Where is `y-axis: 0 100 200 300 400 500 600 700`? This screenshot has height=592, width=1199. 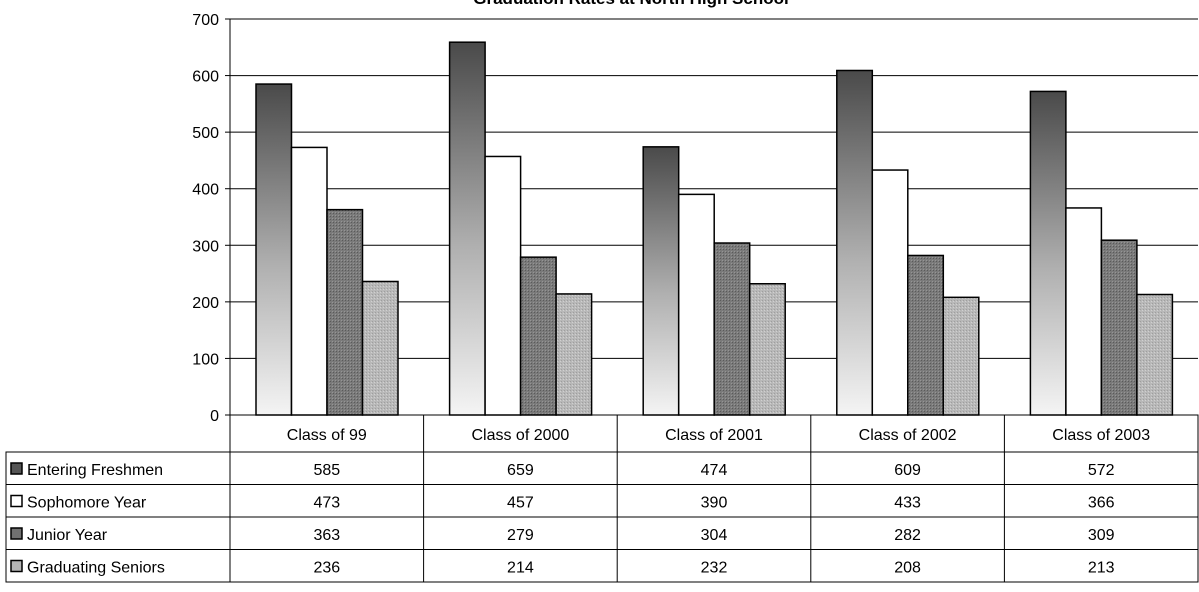
y-axis: 0 100 200 300 400 500 600 700 is located at coordinates (211, 218).